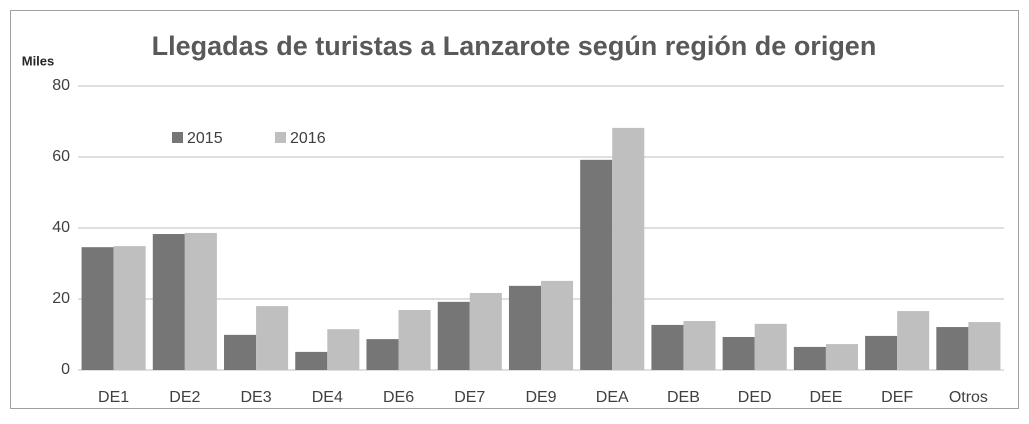 The image size is (1029, 424). What do you see at coordinates (327, 397) in the screenshot?
I see `x-tick-label: DE4` at bounding box center [327, 397].